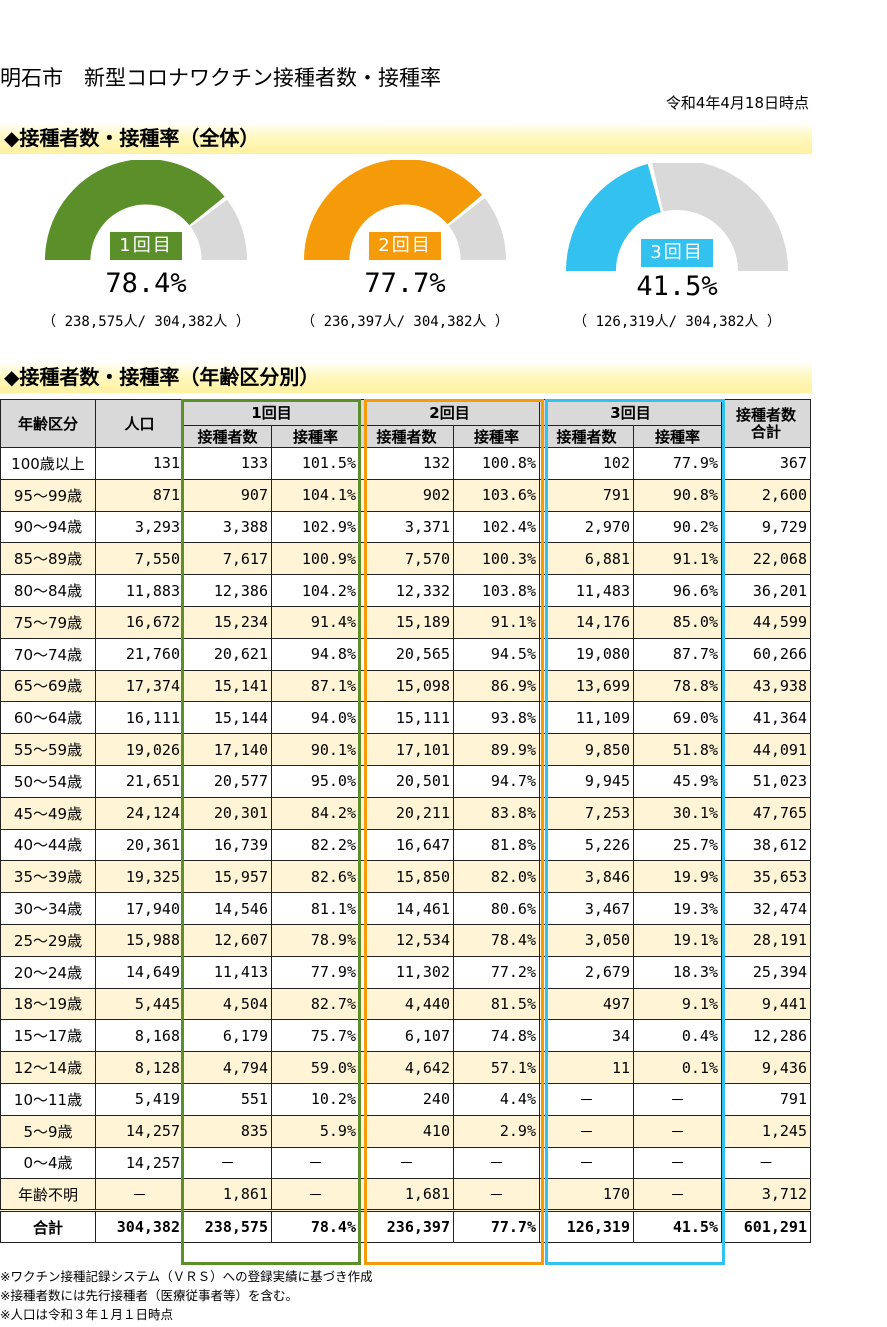 This screenshot has width=887, height=1327. Describe the element at coordinates (586, 1226) in the screenshot. I see `table-cell: 126,319` at that location.